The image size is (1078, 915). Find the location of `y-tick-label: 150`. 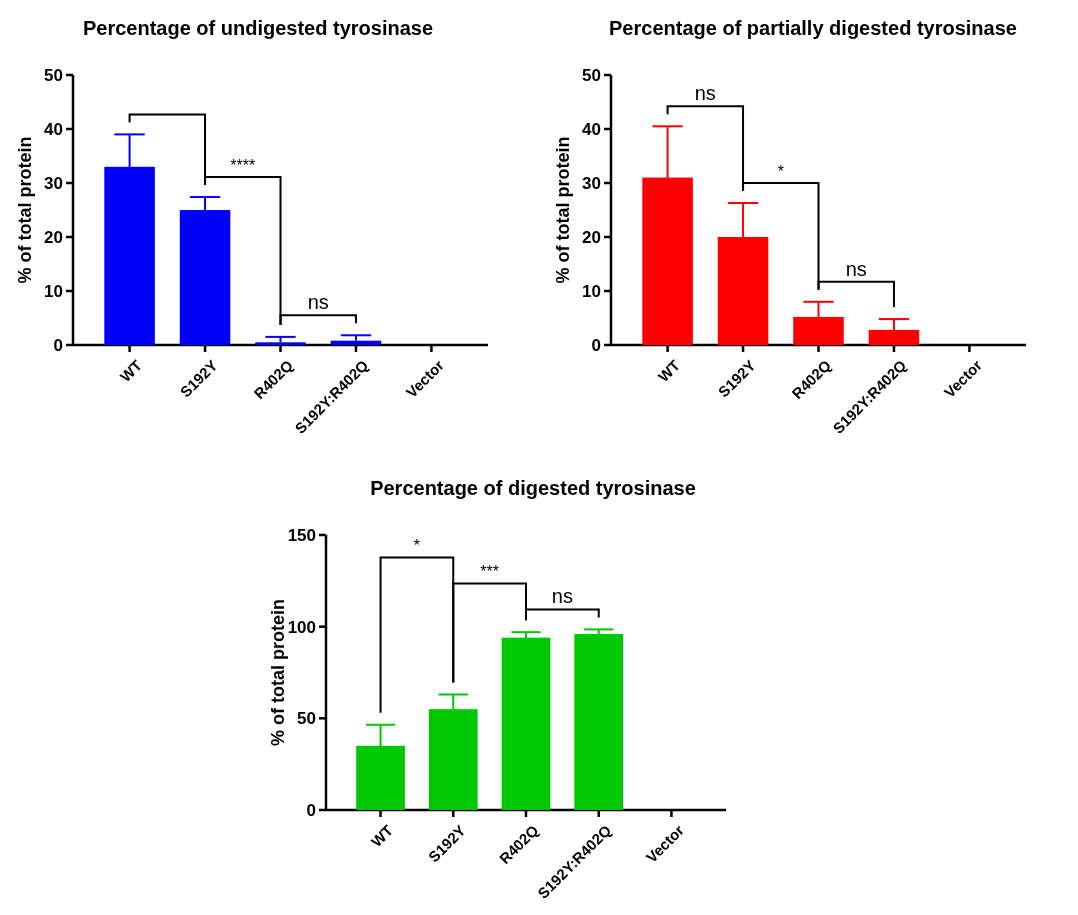

y-tick-label: 150 is located at coordinates (301, 535).